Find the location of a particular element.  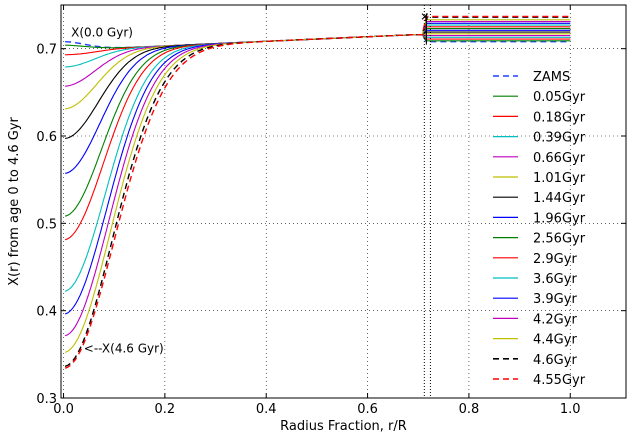

annotation-text: X(0.0 Gyr) is located at coordinates (102, 32).